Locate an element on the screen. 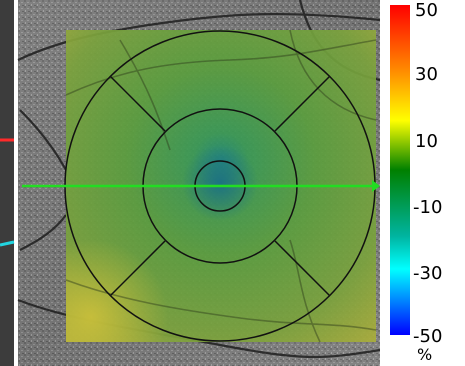 The image size is (465, 366). colorbar-tick-neg30: -30 is located at coordinates (428, 273).